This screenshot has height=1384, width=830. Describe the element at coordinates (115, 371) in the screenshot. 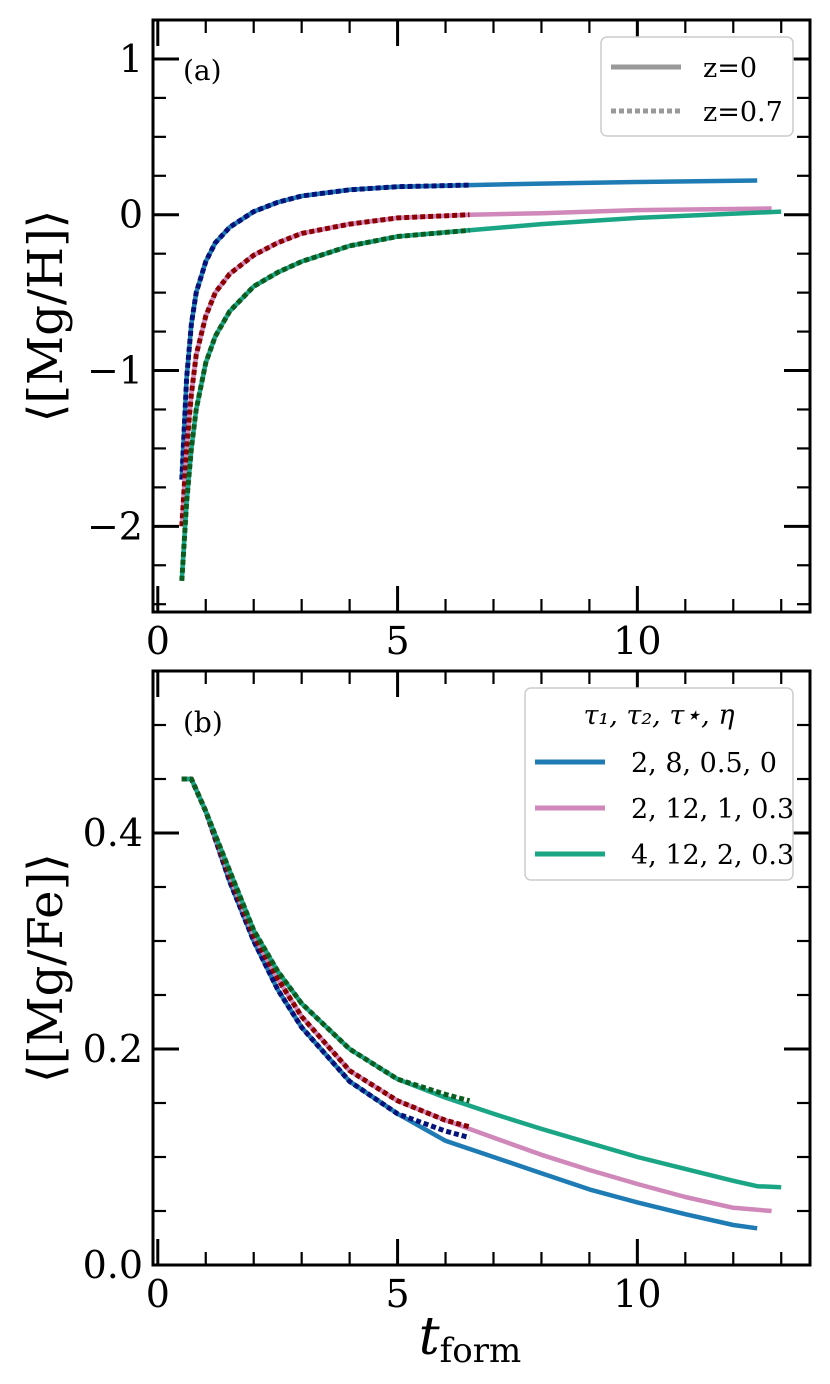

I see `y-tick-label: −1` at that location.